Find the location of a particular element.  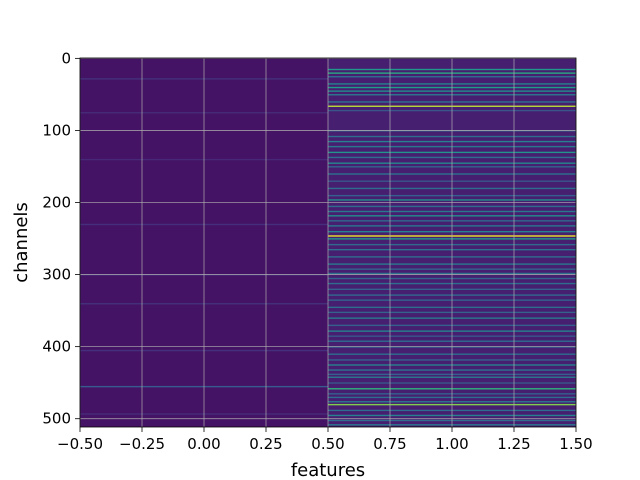

y-tick-label: 200 is located at coordinates (56, 203).